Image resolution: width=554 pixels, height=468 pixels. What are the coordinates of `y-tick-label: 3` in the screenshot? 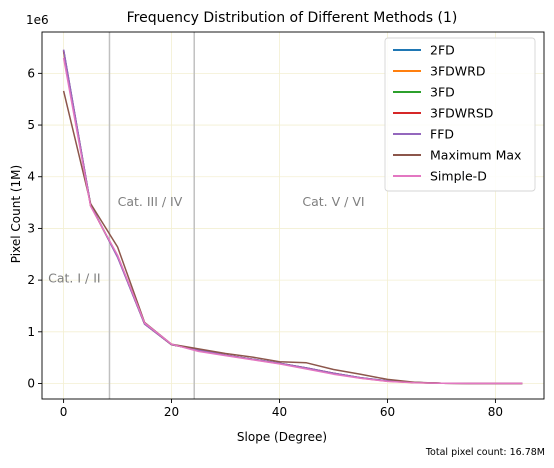 It's located at (31, 228).